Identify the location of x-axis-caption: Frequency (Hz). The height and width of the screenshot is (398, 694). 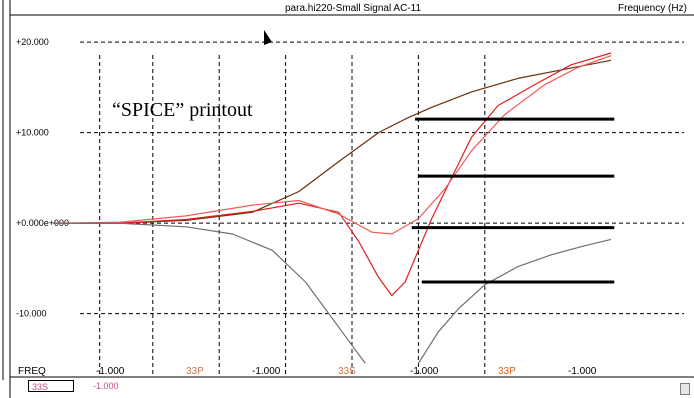
(652, 8).